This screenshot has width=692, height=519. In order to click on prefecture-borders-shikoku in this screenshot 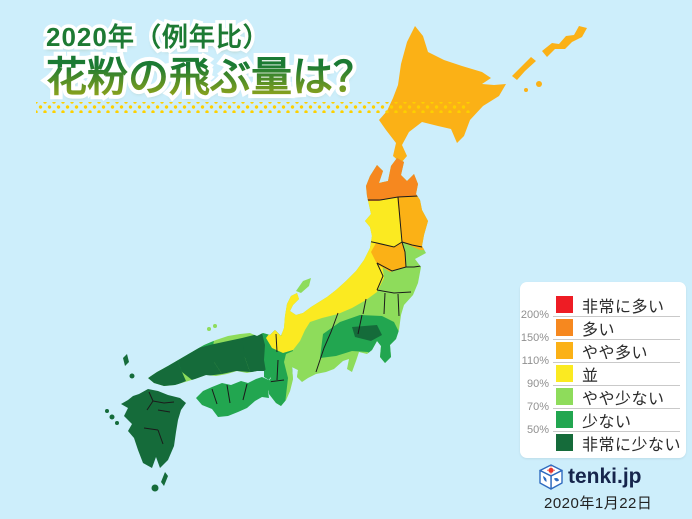, I will do `click(229, 394)`.